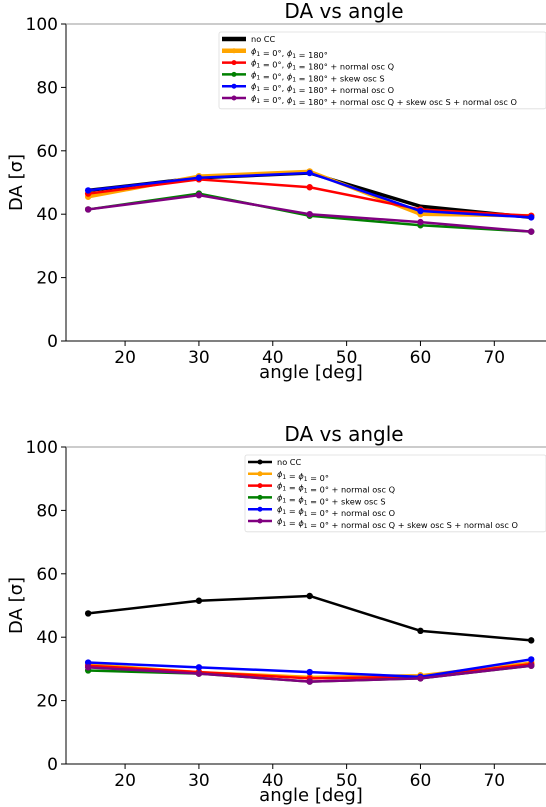  I want to click on legend-label: ϕ1 = ϕ1 = 0° + normal osc O, so click(336, 511).